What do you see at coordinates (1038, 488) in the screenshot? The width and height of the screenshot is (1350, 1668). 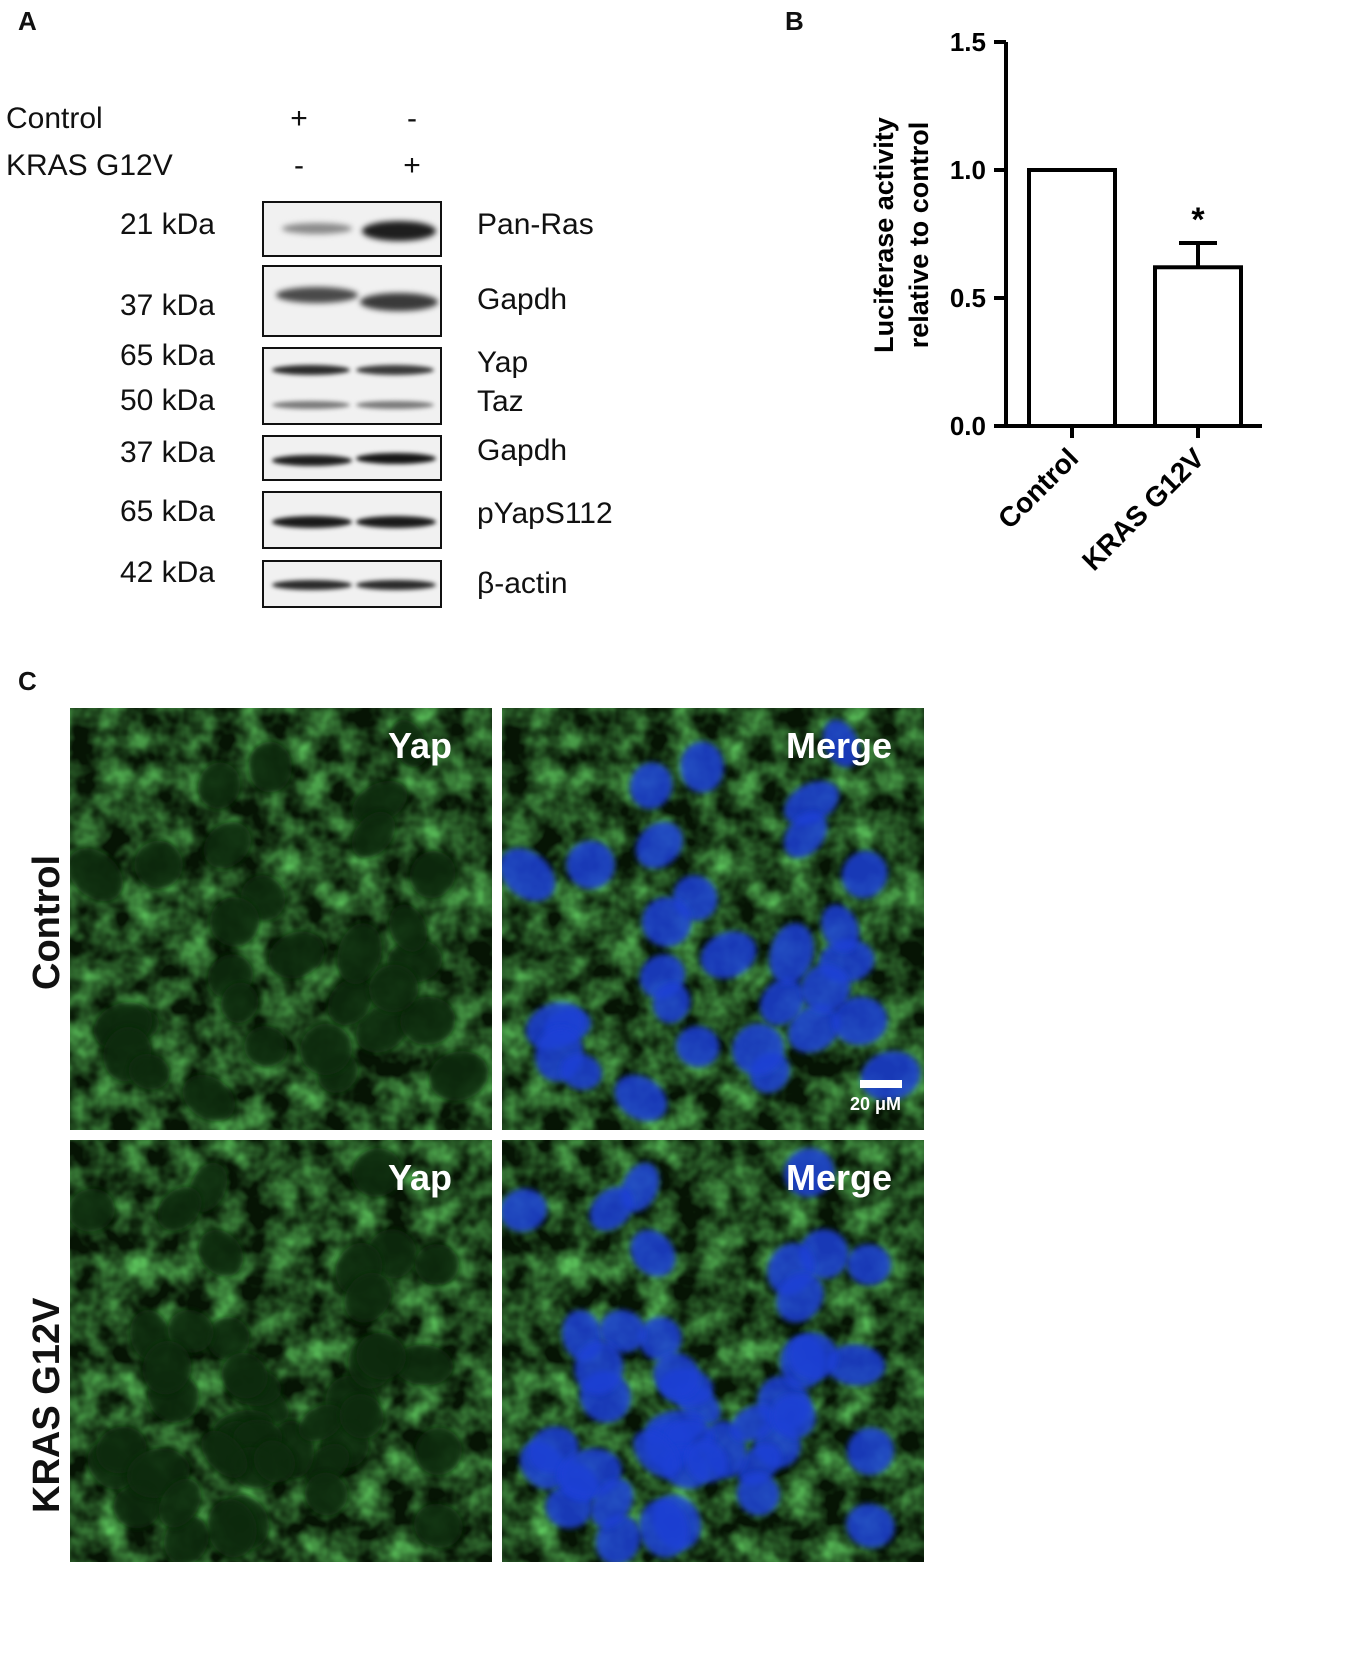 I see `x-category-label: Control` at bounding box center [1038, 488].